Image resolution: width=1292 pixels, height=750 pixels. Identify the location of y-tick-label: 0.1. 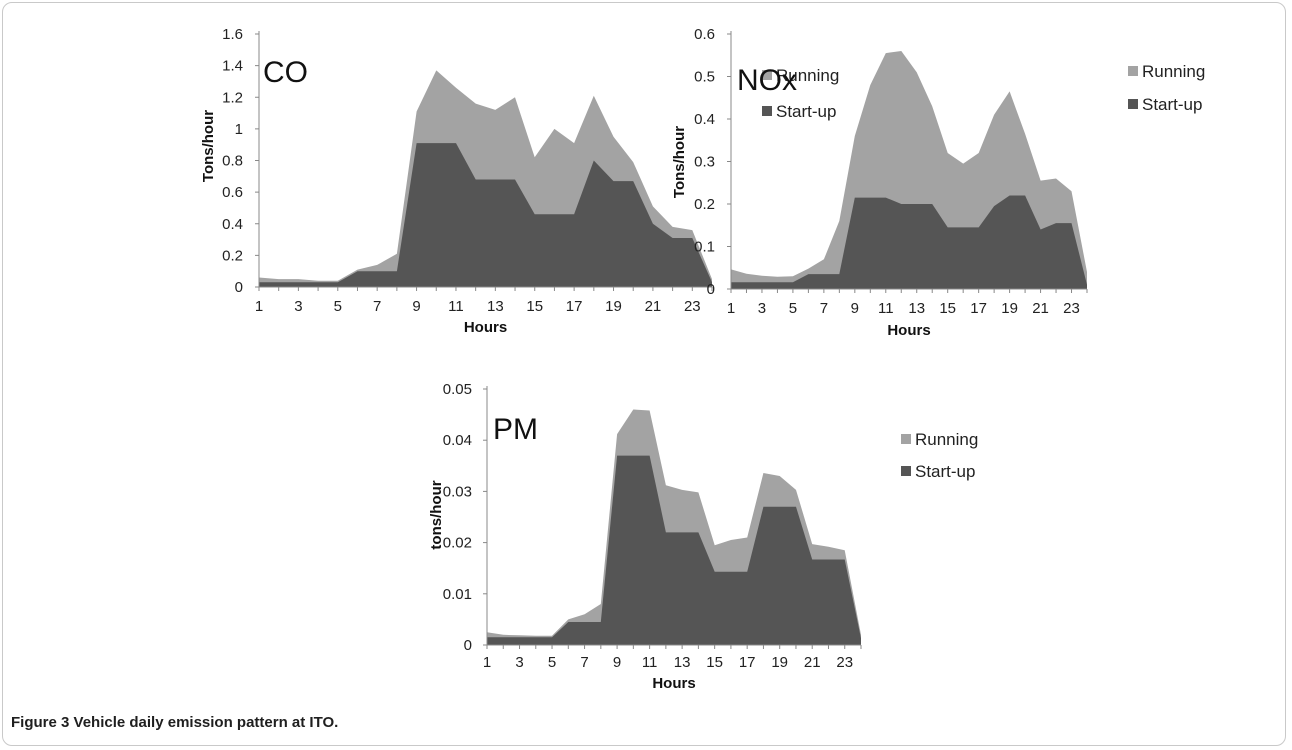
(704, 247).